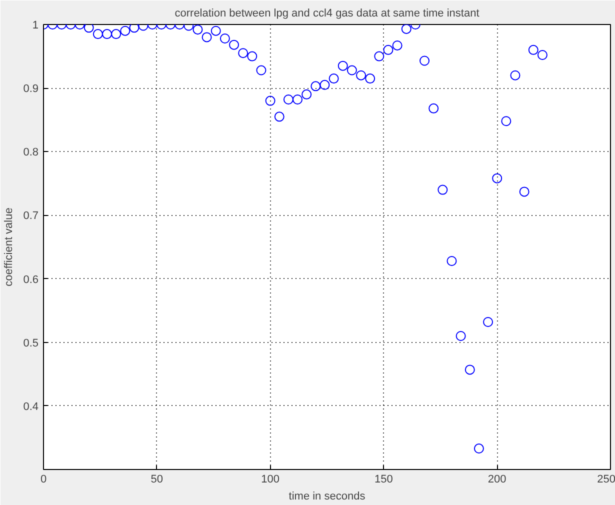 The width and height of the screenshot is (615, 505). What do you see at coordinates (35, 26) in the screenshot?
I see `y-tick-label: 1` at bounding box center [35, 26].